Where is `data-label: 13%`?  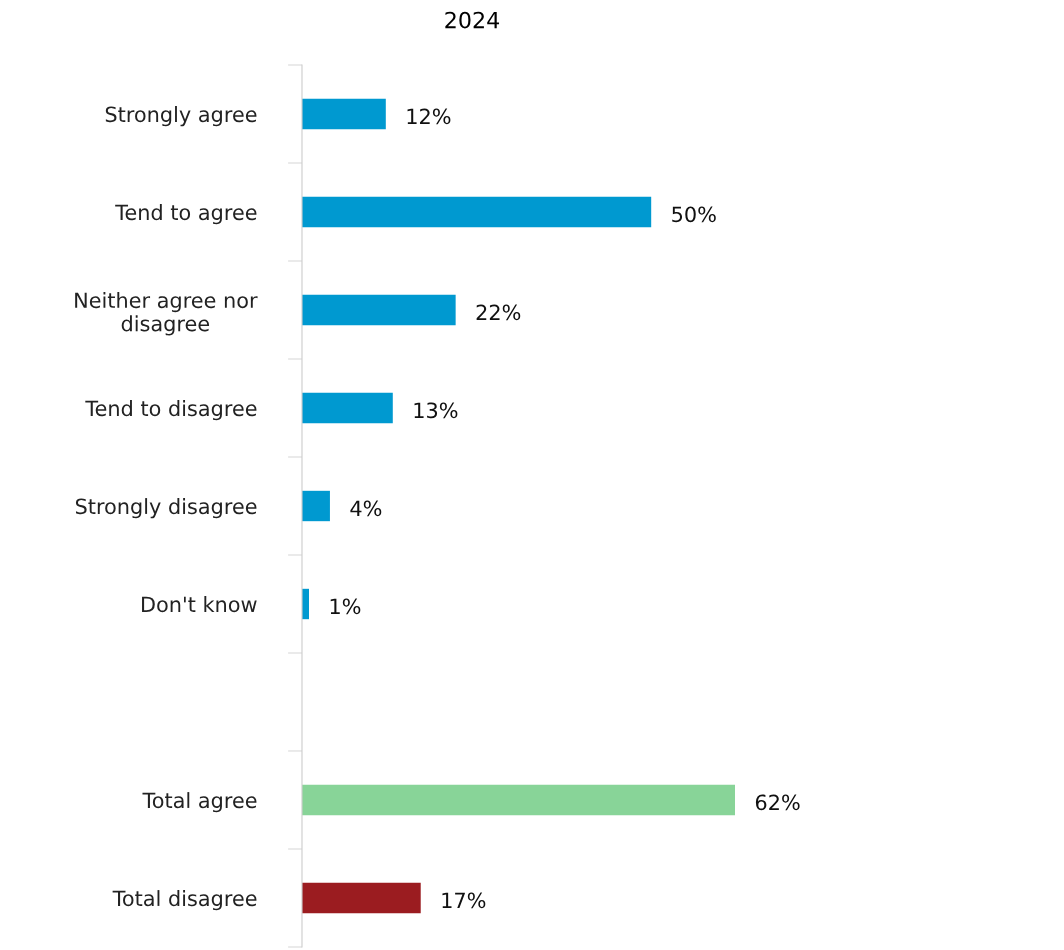 data-label: 13% is located at coordinates (436, 410).